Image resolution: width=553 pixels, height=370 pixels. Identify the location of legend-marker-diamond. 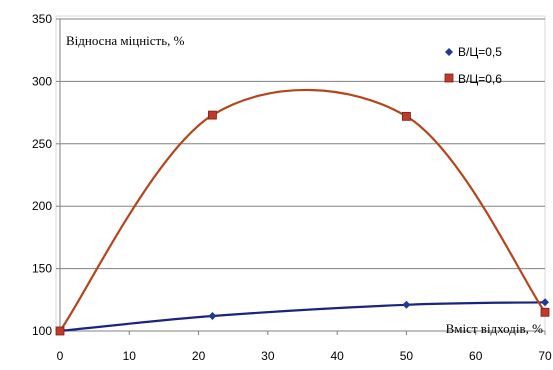
(449, 52).